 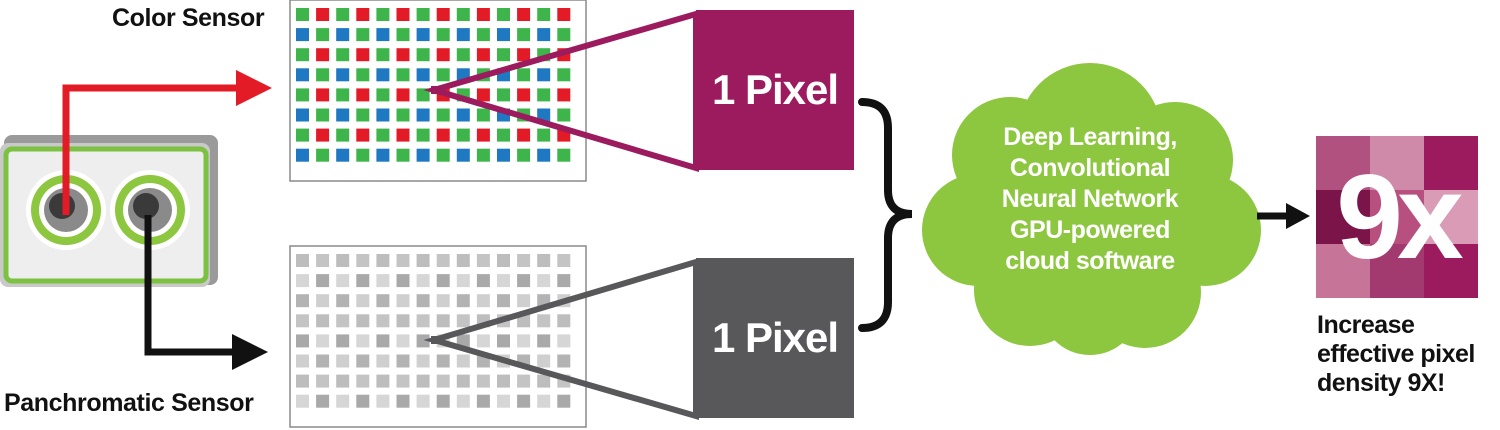 I want to click on color-pixel-marker, so click(x=435, y=90).